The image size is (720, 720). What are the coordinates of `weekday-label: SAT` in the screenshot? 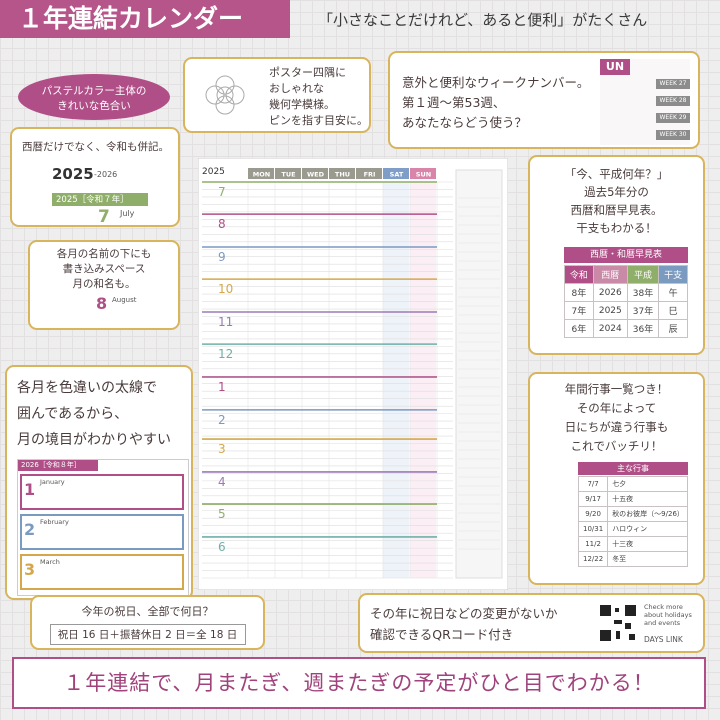 It's located at (397, 175).